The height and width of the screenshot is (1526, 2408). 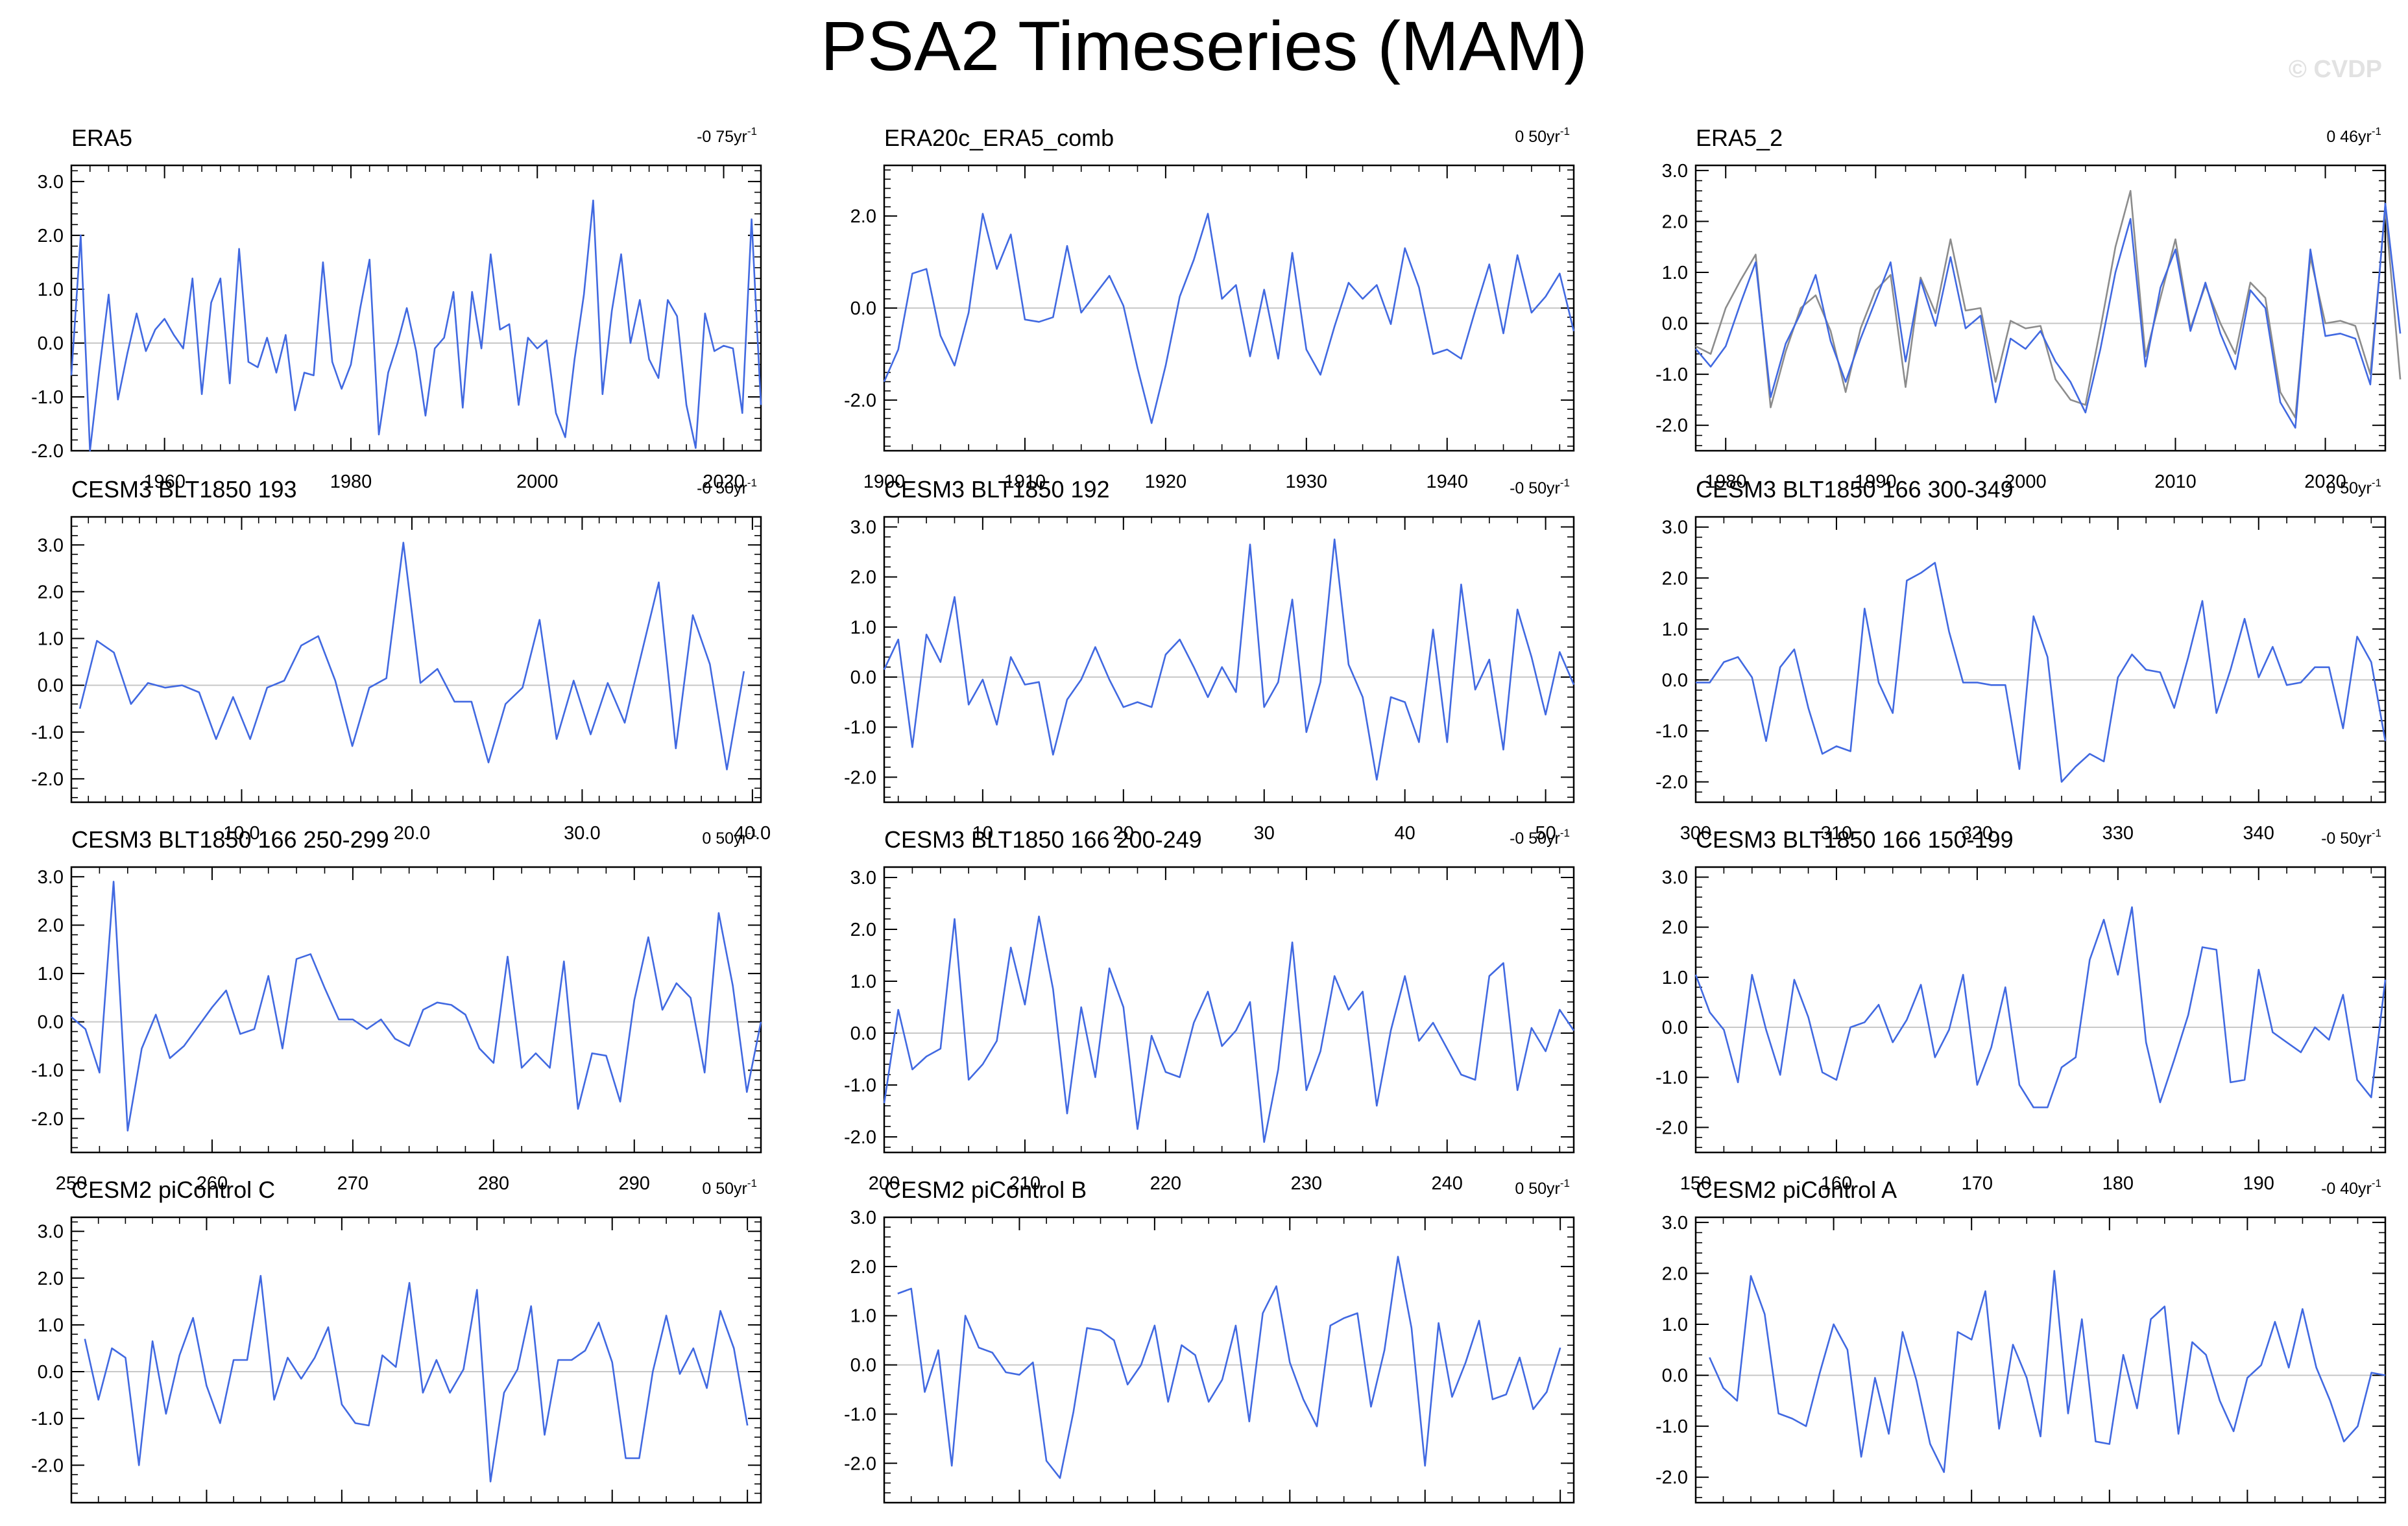 I want to click on x-tick-label: 40.0, so click(x=752, y=833).